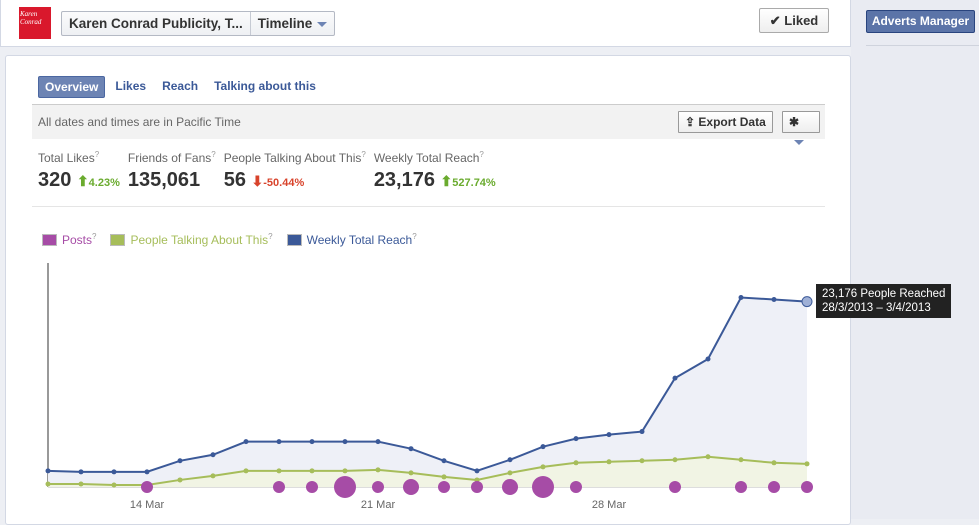 The image size is (979, 525). What do you see at coordinates (257, 181) in the screenshot?
I see `arrow-down-icon: ⬇` at bounding box center [257, 181].